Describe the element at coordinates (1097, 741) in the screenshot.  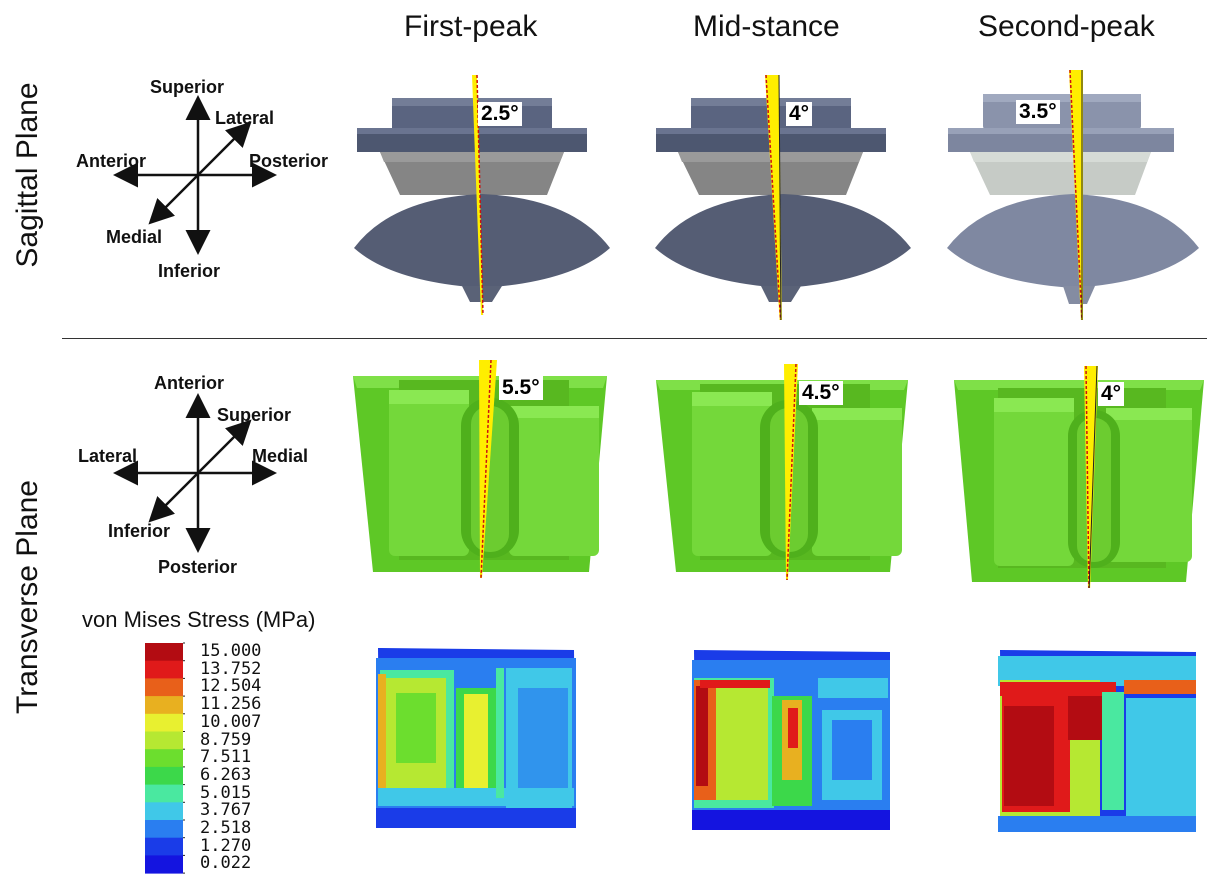
I see `stress-map-second-peak` at that location.